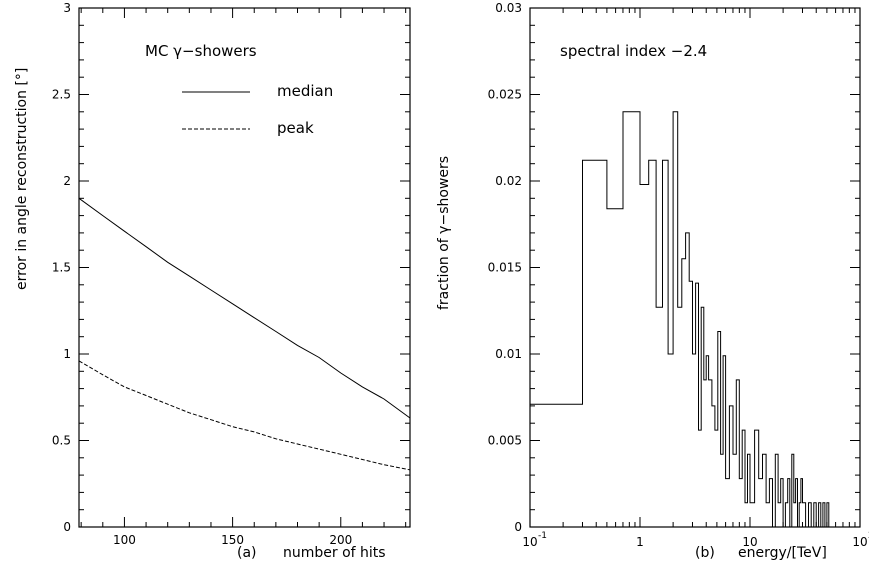 The image size is (869, 570). Describe the element at coordinates (505, 441) in the screenshot. I see `b-ytick-label: 0.005` at that location.